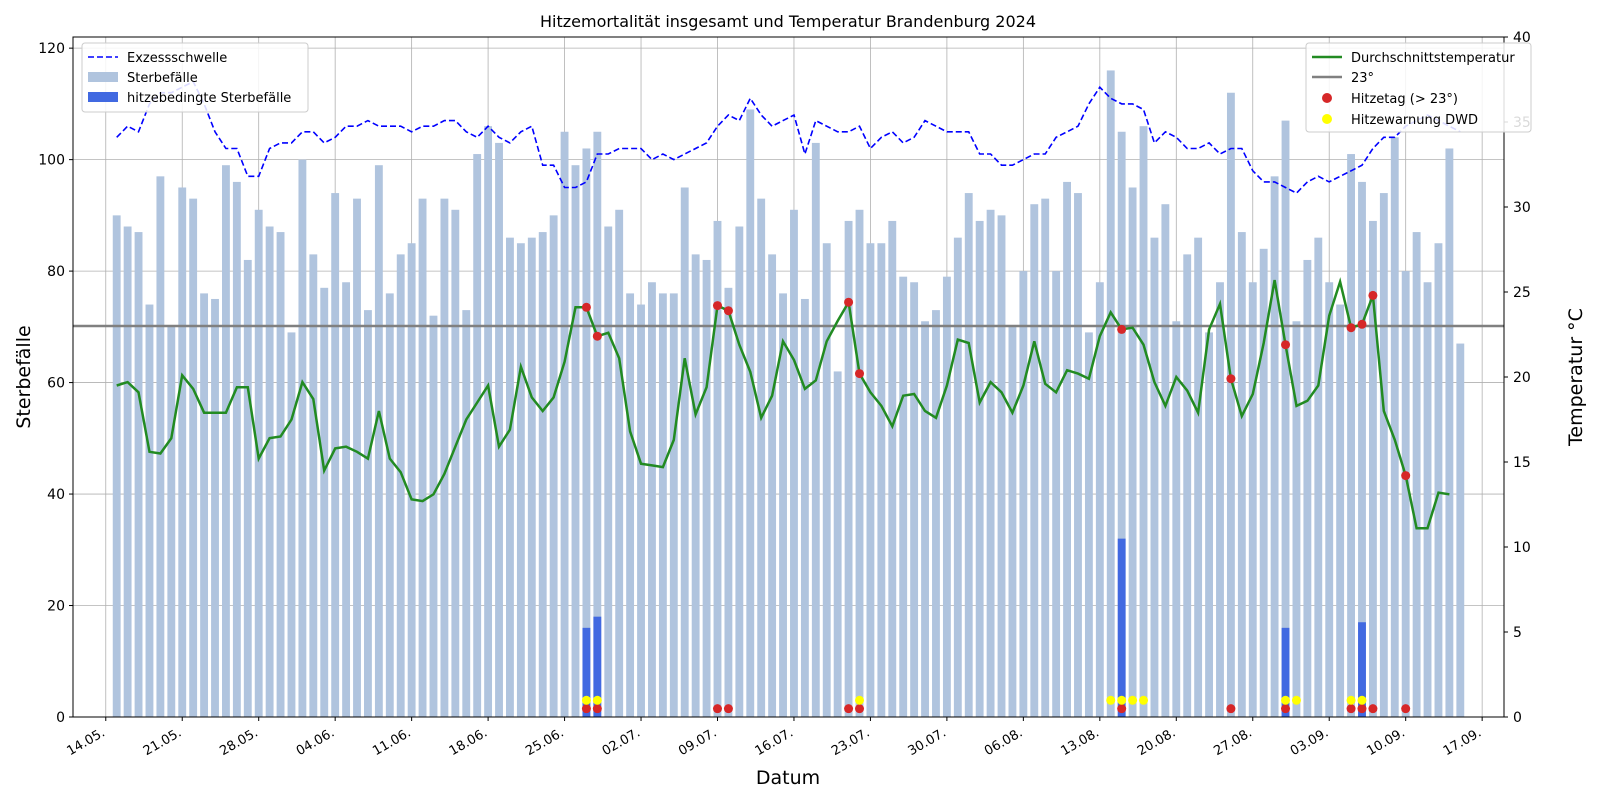 This screenshot has height=800, width=1600. What do you see at coordinates (56, 272) in the screenshot?
I see `y-tick-label-left: 80` at bounding box center [56, 272].